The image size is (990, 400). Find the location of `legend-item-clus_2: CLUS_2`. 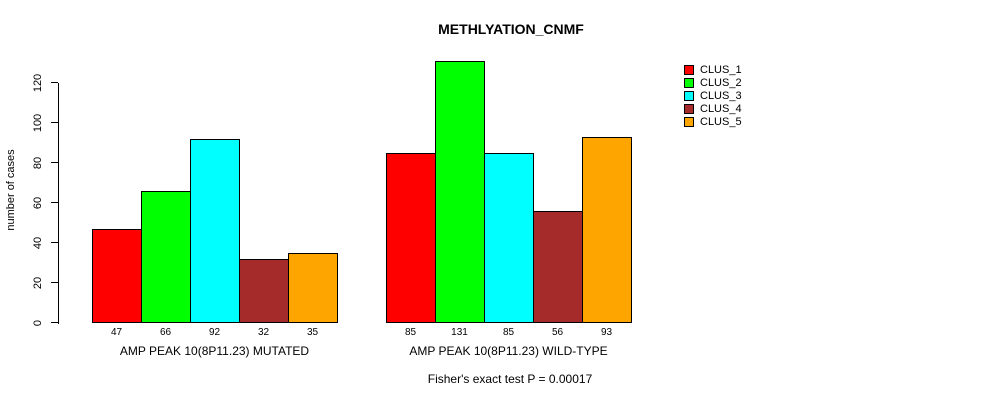

legend-item-clus_2: CLUS_2 is located at coordinates (713, 82).